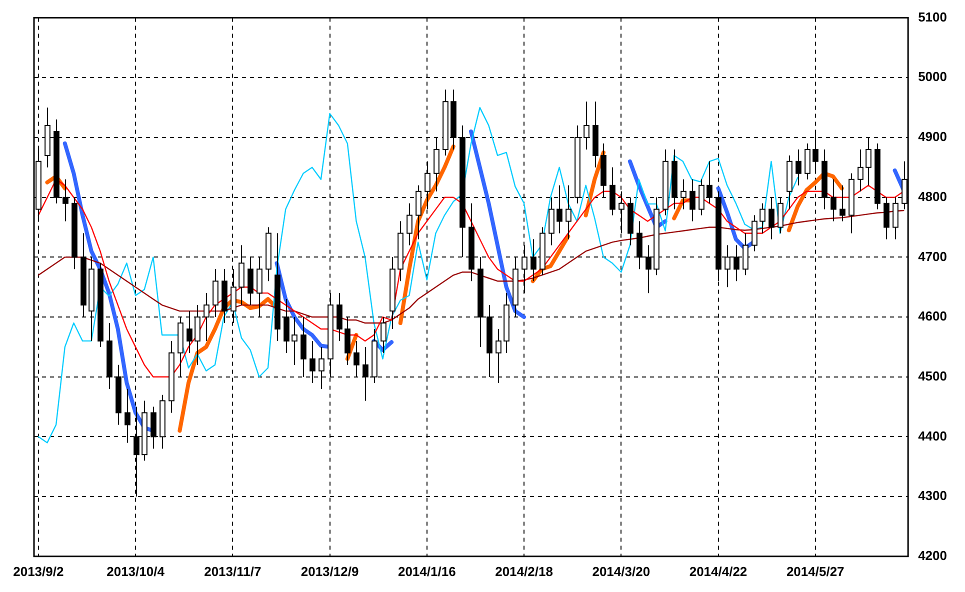 This screenshot has width=965, height=592. What do you see at coordinates (932, 555) in the screenshot?
I see `y-tick-label: 4200` at bounding box center [932, 555].